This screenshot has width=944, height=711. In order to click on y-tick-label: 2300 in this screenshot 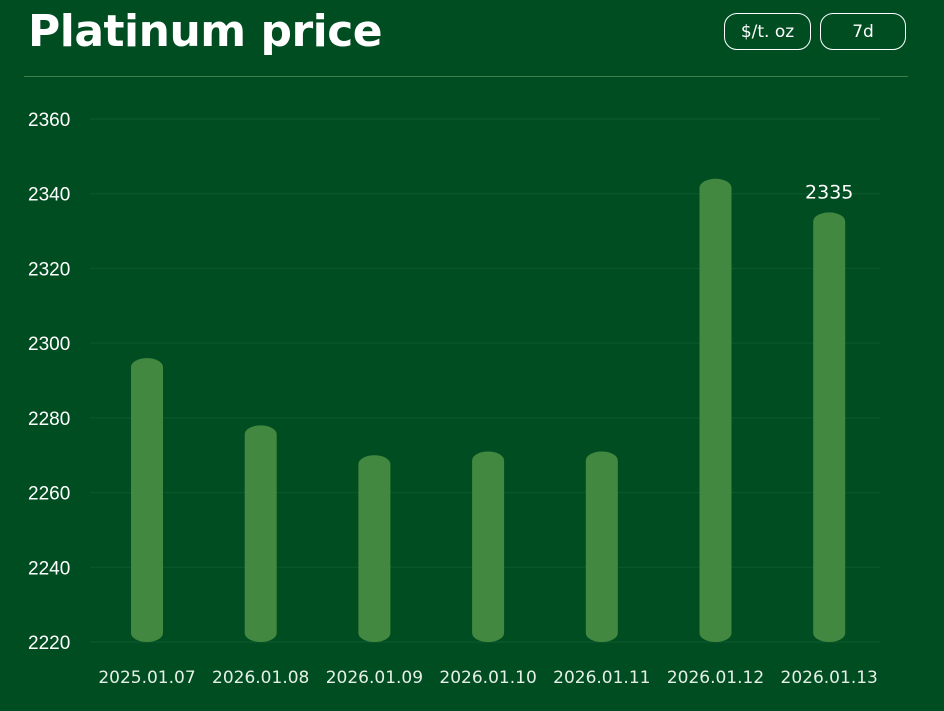, I will do `click(49, 344)`.